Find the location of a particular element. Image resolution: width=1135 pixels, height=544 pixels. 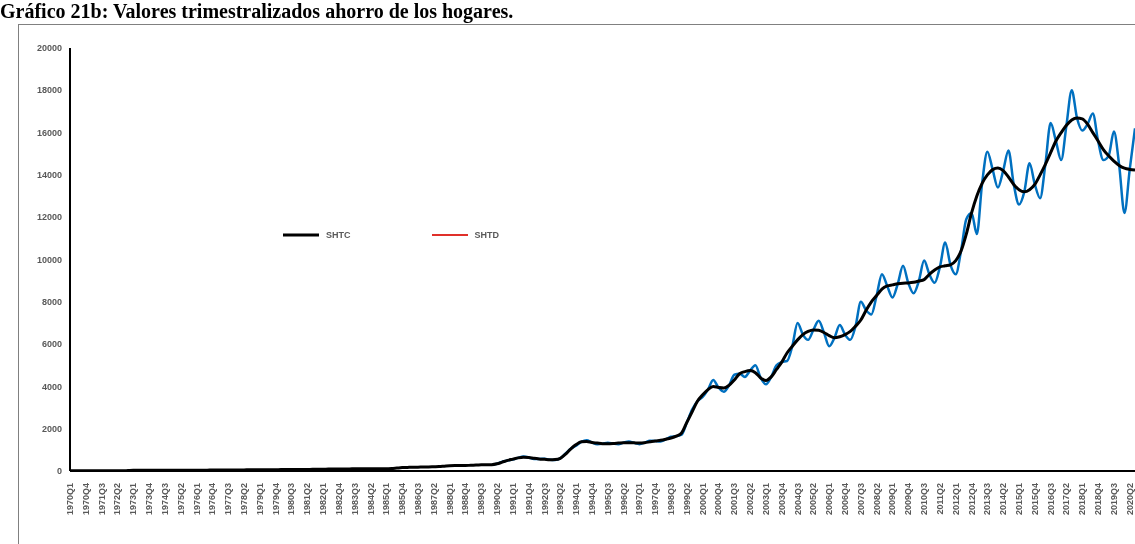

x-tick-label: 1991Q1 is located at coordinates (512, 499).